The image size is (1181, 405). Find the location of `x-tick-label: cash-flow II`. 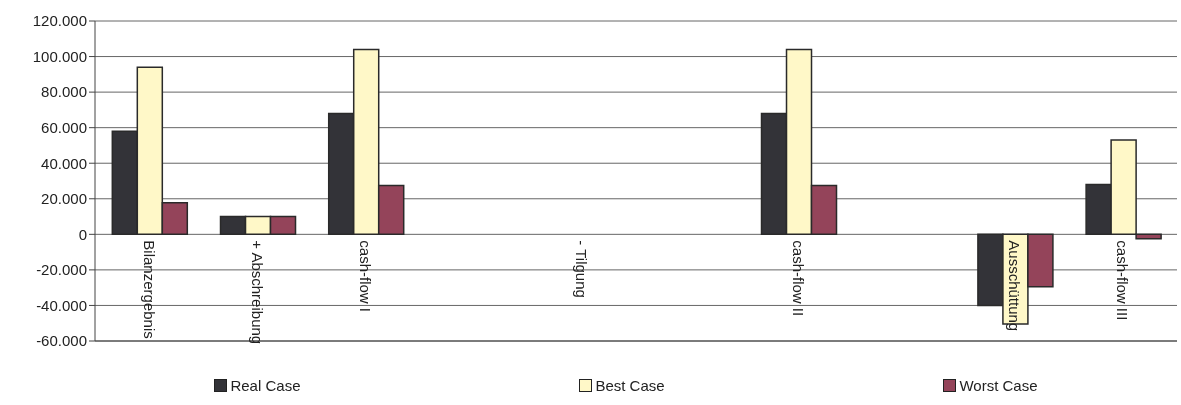

x-tick-label: cash-flow II is located at coordinates (798, 278).